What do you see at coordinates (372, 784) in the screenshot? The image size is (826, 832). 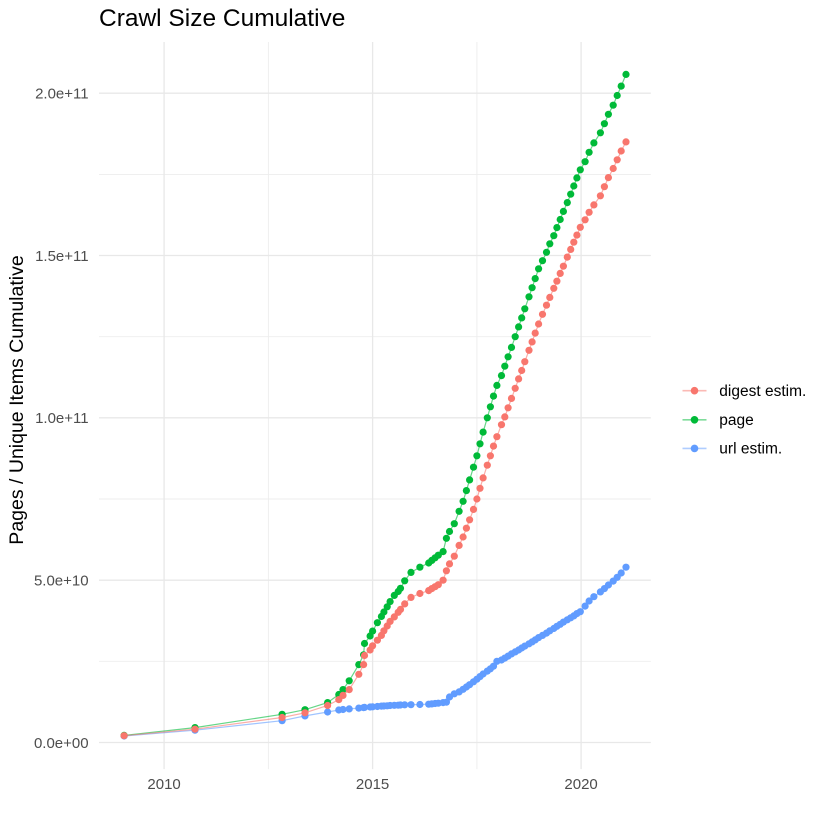 I see `svg-text: 2015` at bounding box center [372, 784].